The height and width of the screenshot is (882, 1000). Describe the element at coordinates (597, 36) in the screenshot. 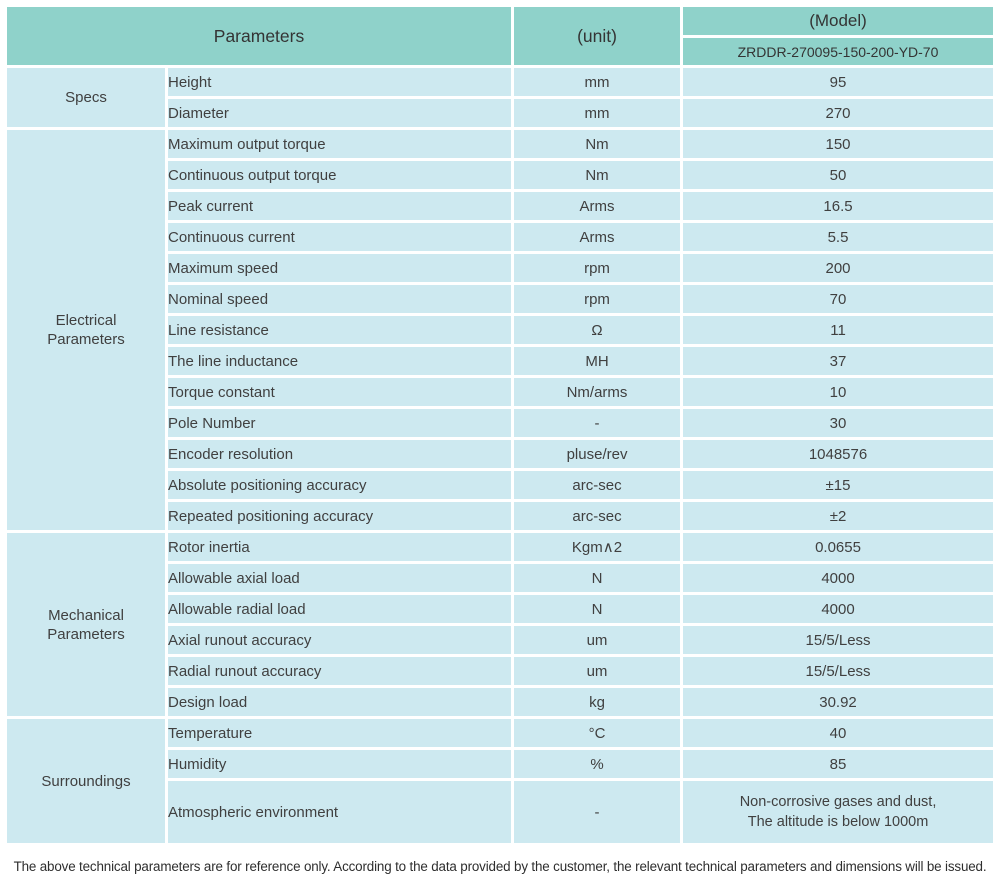

I see `header-unit: (unit)` at that location.